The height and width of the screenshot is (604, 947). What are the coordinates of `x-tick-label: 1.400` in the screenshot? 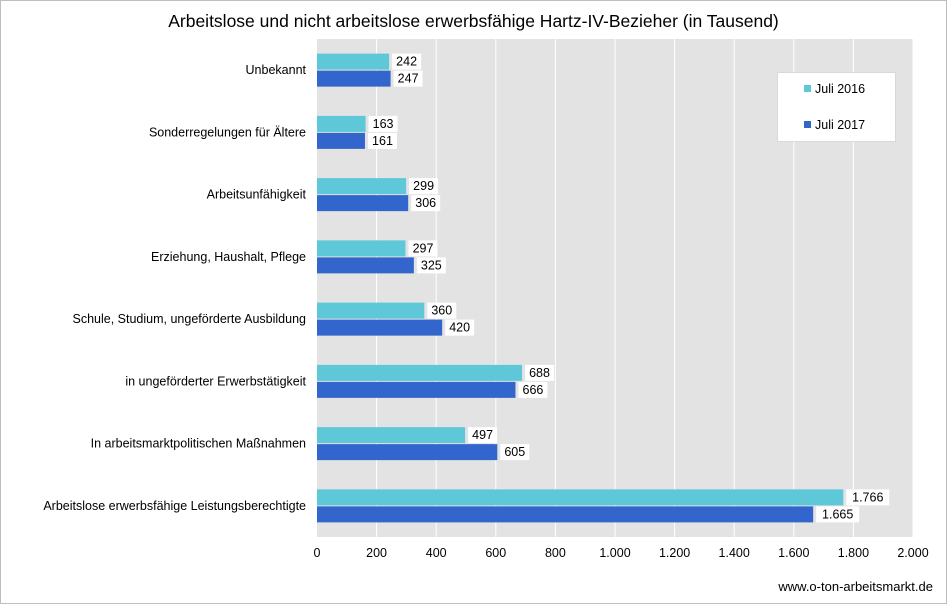 It's located at (734, 553).